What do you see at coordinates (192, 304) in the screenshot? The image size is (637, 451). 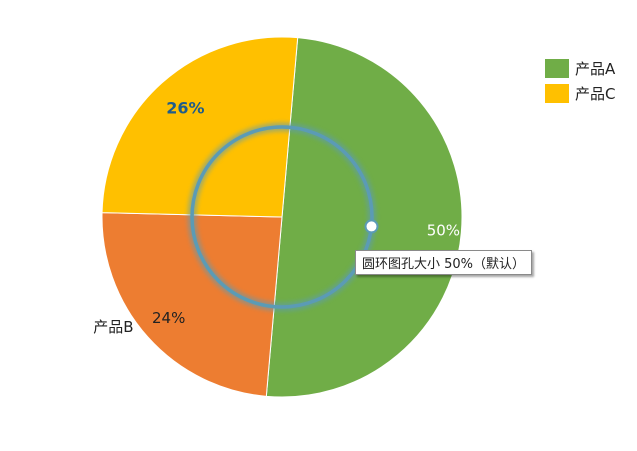 I see `pie-slice-product-b` at bounding box center [192, 304].